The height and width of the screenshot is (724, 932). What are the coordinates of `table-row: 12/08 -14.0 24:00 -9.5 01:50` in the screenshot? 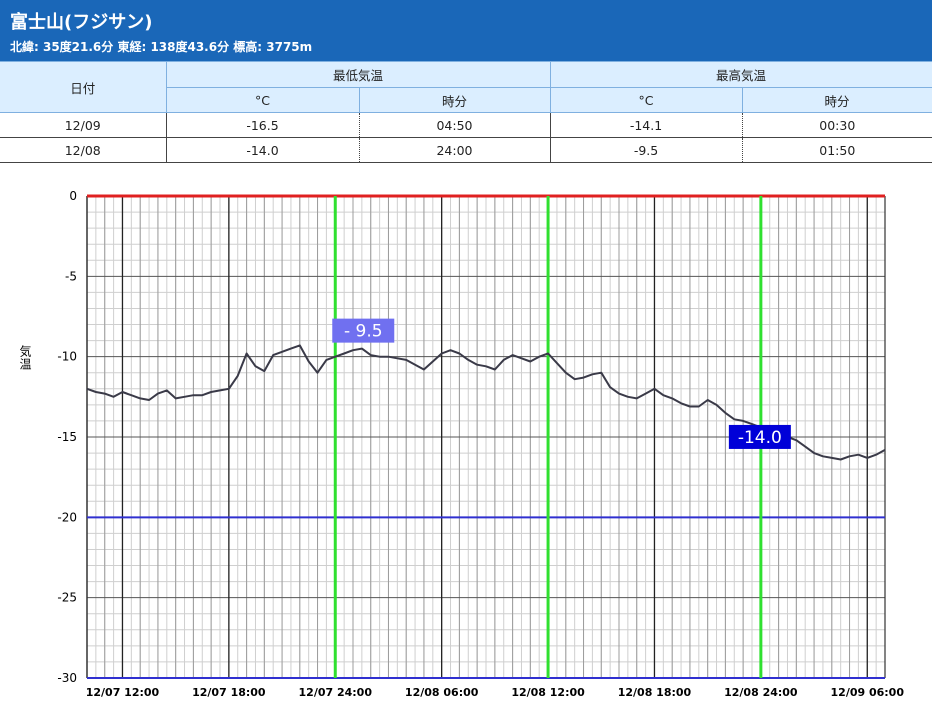 It's located at (466, 150).